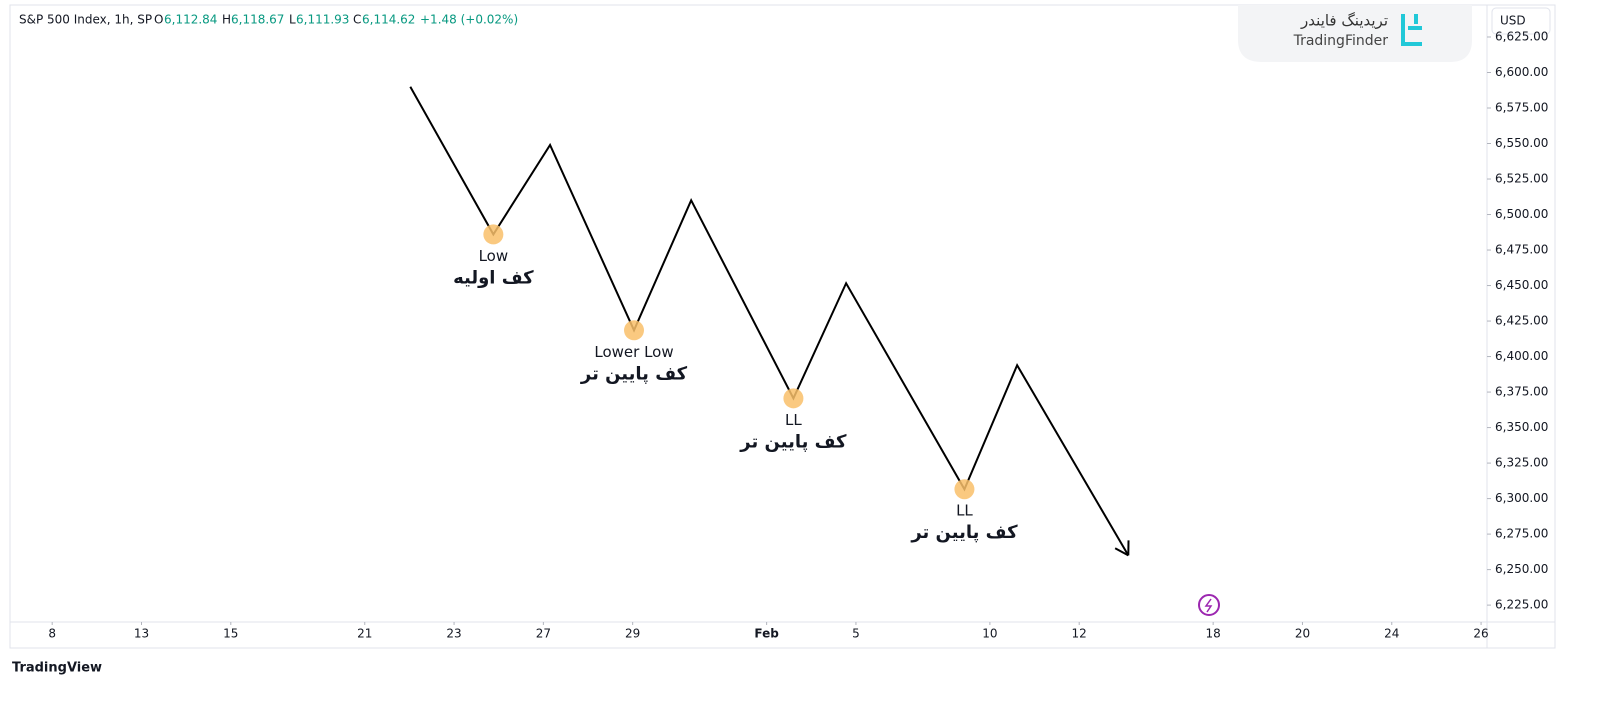 The image size is (1600, 704). I want to click on x-tick-label: 8, so click(52, 634).